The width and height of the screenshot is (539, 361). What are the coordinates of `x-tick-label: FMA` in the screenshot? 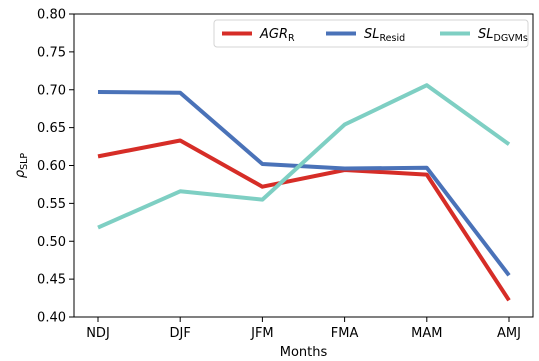 It's located at (345, 333).